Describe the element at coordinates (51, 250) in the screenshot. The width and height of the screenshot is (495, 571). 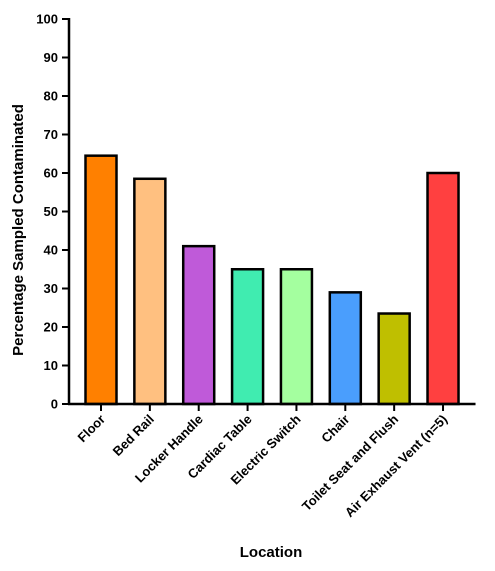
I see `y-tick-label-4: 40` at that location.